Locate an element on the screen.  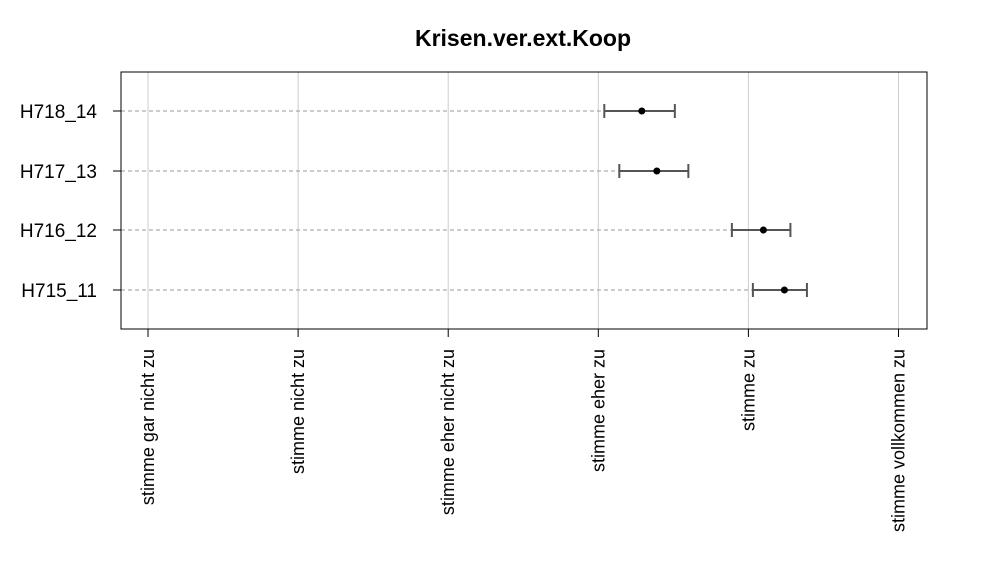
y-tick-labels: H718_14 H717_13 H716_12 H715_11 is located at coordinates (70, 202).